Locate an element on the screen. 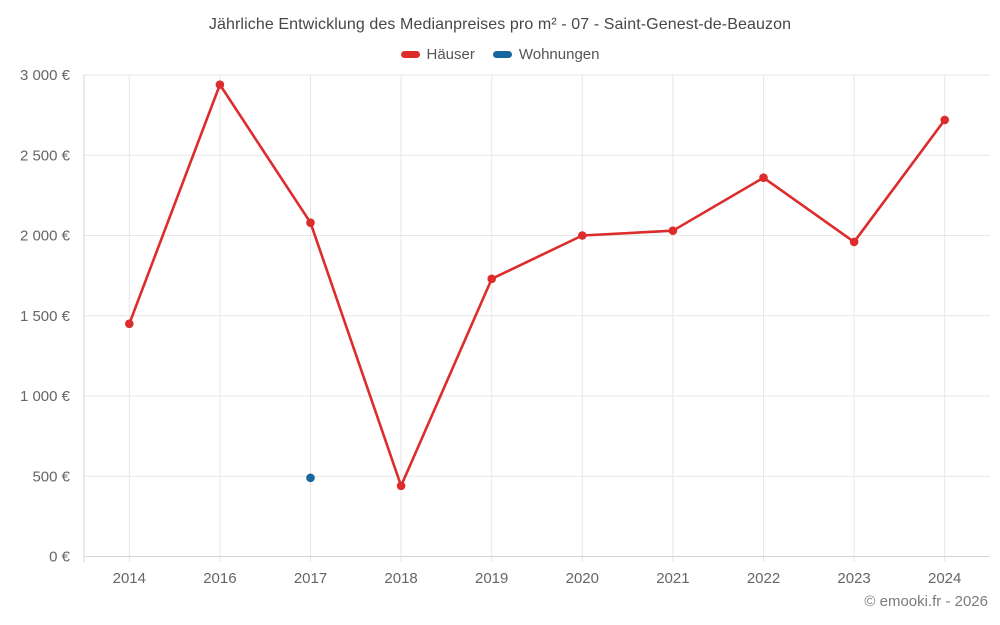 The image size is (1000, 625). x-axis-tick-label: 2020 is located at coordinates (582, 578).